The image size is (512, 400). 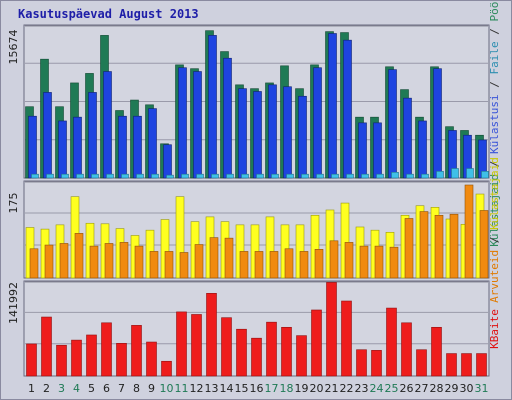 What do you see at coordinates (494, 164) in the screenshot?
I see `legend-top-part-1: /` at bounding box center [494, 164].